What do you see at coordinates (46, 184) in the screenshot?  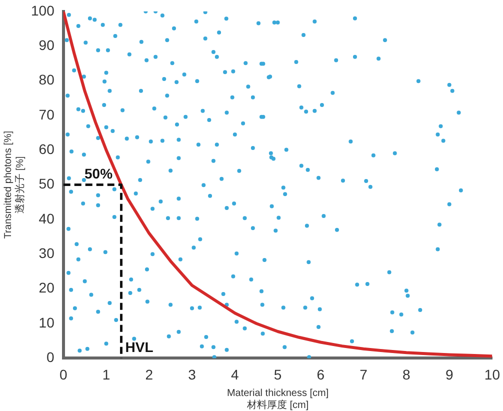 I see `y-tick-label: 50` at bounding box center [46, 184].